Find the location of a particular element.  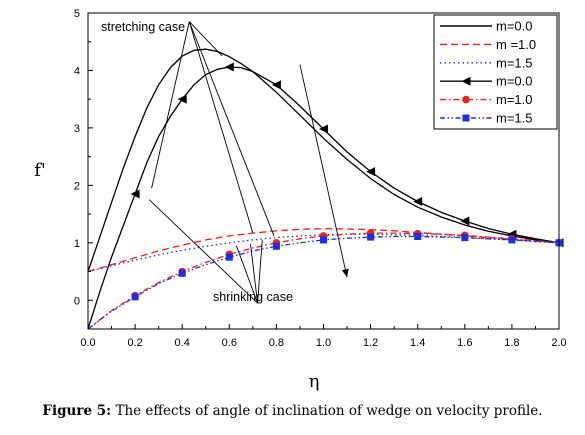

x-tick-label: 2.0 is located at coordinates (558, 343).